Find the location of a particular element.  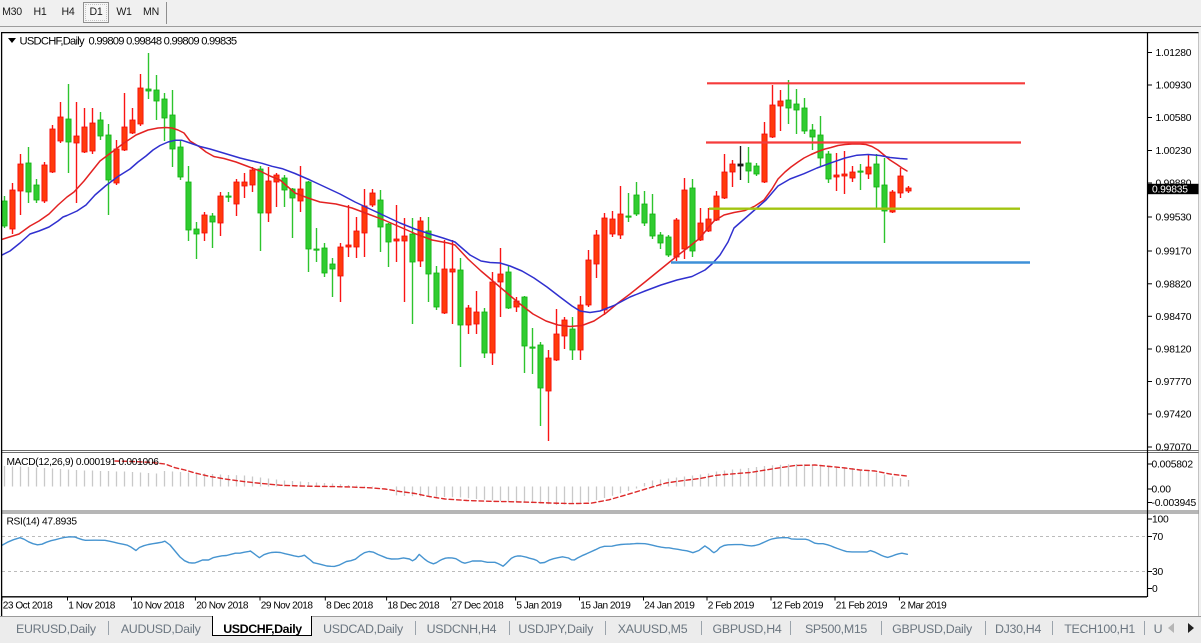

svg-text: 30 is located at coordinates (1158, 572).